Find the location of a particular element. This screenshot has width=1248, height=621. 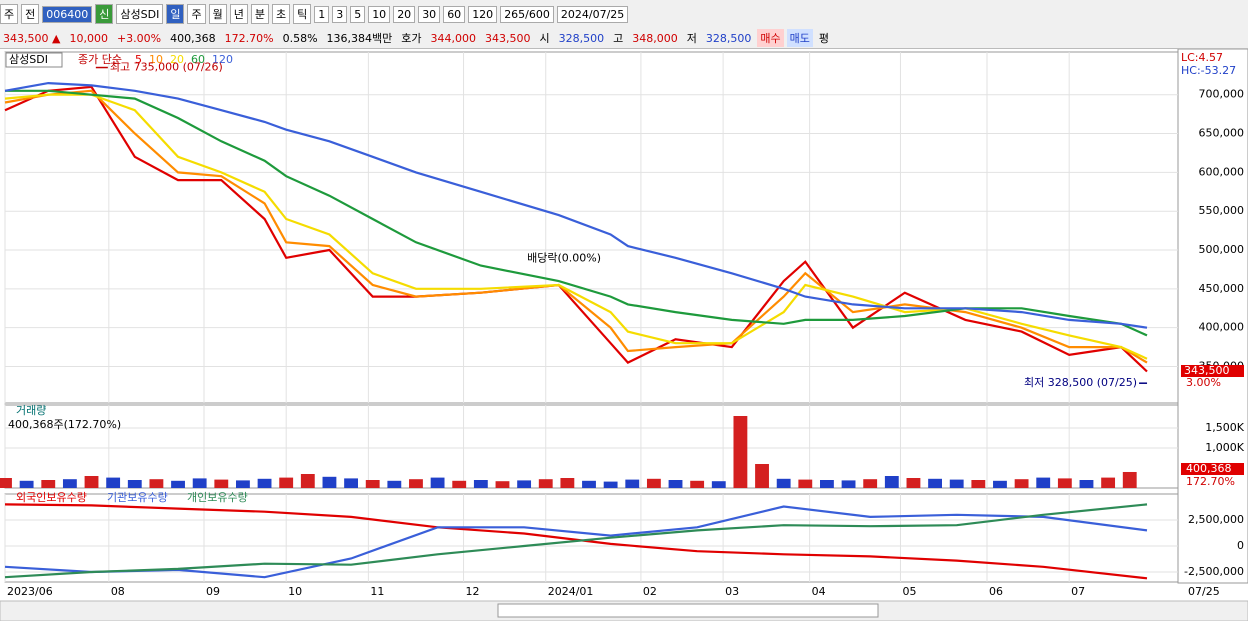

toolbar-button: 2024/07/25 is located at coordinates (592, 14).